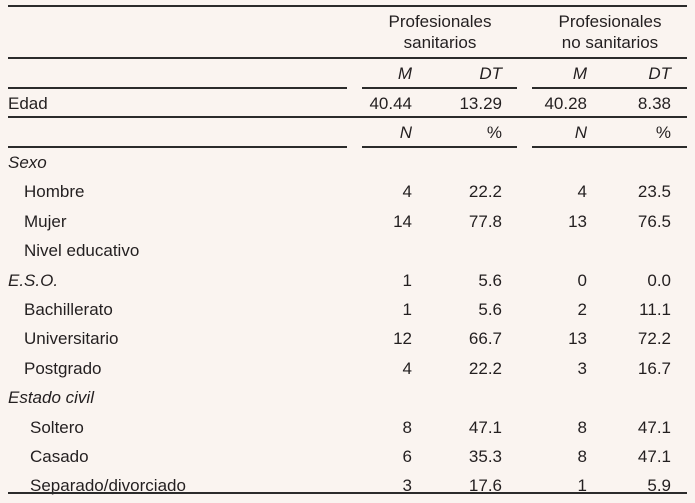 The width and height of the screenshot is (695, 503). What do you see at coordinates (27, 162) in the screenshot?
I see `row-label: Sexo` at bounding box center [27, 162].